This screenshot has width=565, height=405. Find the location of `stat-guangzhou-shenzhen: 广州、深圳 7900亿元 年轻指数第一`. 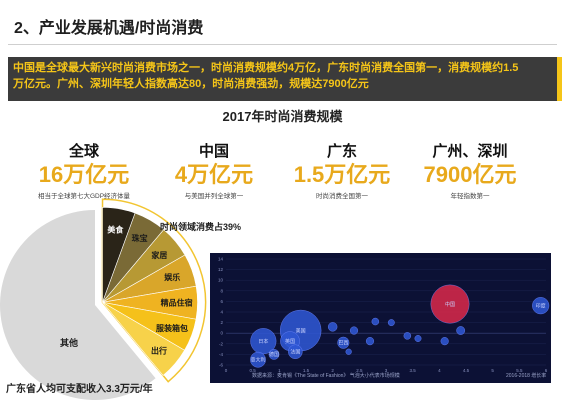

stat-guangzhou-shenzhen: 广州、深圳 7900亿元 年轻指数第一 is located at coordinates (470, 170).